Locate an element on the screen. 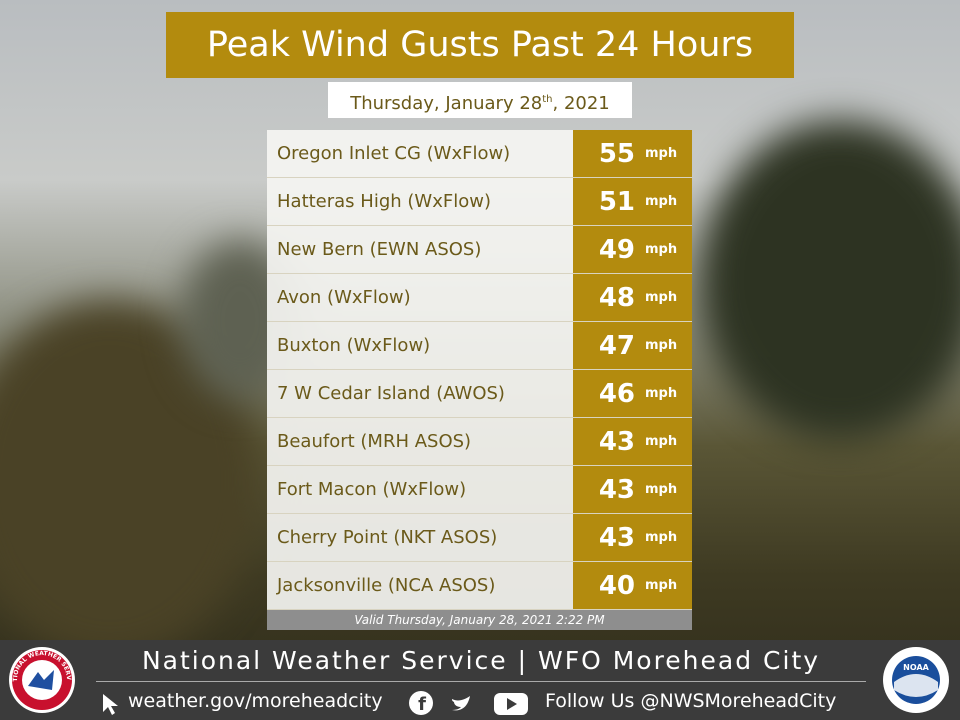 The height and width of the screenshot is (720, 960). gust-cell: 49 mph is located at coordinates (632, 249).